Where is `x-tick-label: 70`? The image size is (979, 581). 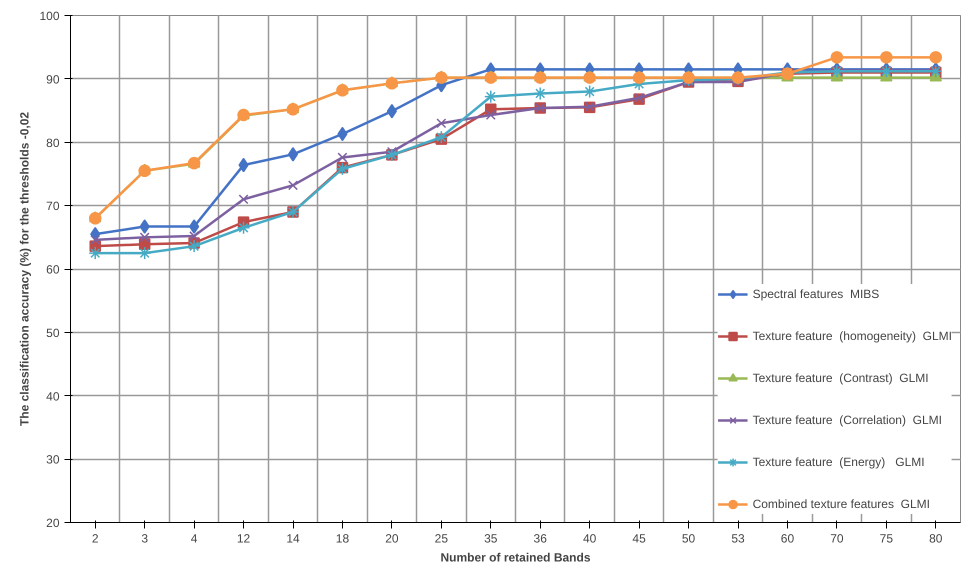
x-tick-label: 70 is located at coordinates (837, 539).